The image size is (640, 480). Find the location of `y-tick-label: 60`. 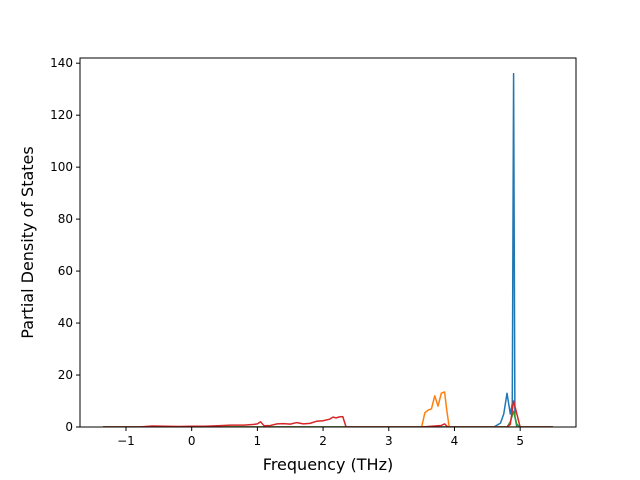

y-tick-label: 60 is located at coordinates (65, 271).